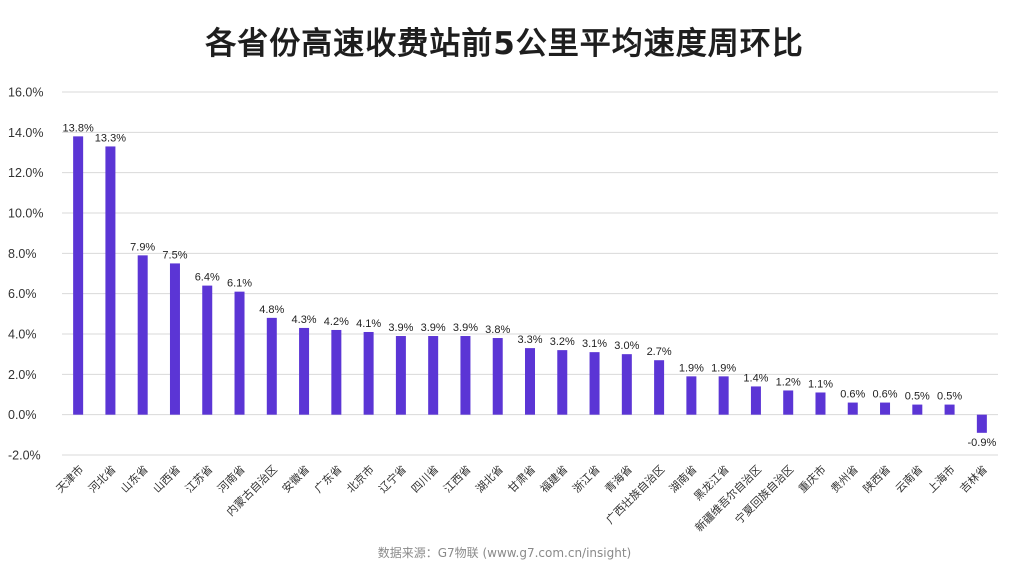 This screenshot has height=575, width=1009. Describe the element at coordinates (489, 479) in the screenshot. I see `x-tick-label: 湖北省` at that location.